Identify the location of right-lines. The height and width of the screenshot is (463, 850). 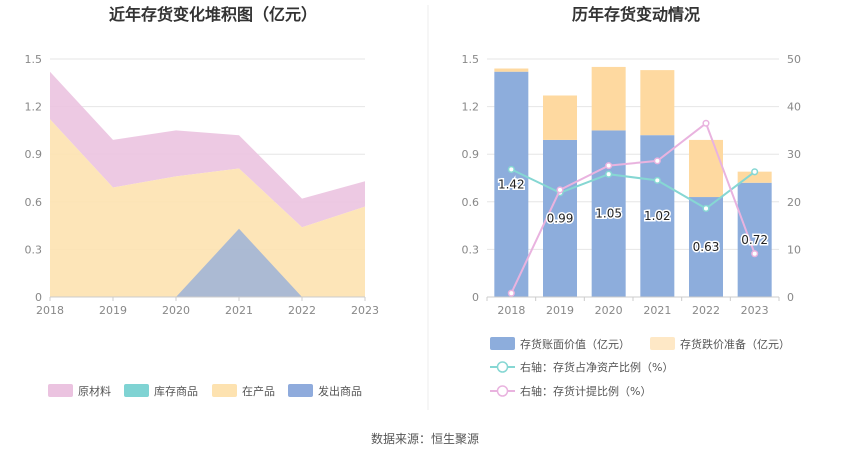
(633, 208).